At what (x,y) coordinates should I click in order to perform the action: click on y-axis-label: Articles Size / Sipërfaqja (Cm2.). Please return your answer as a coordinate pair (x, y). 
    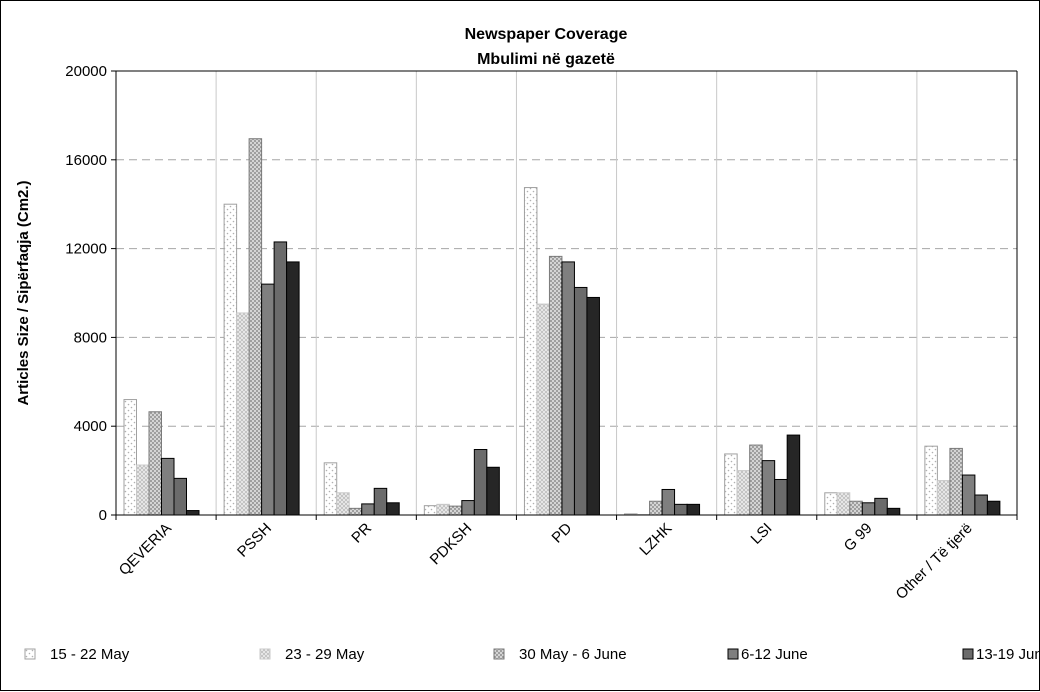
    Looking at the image, I should click on (23, 292).